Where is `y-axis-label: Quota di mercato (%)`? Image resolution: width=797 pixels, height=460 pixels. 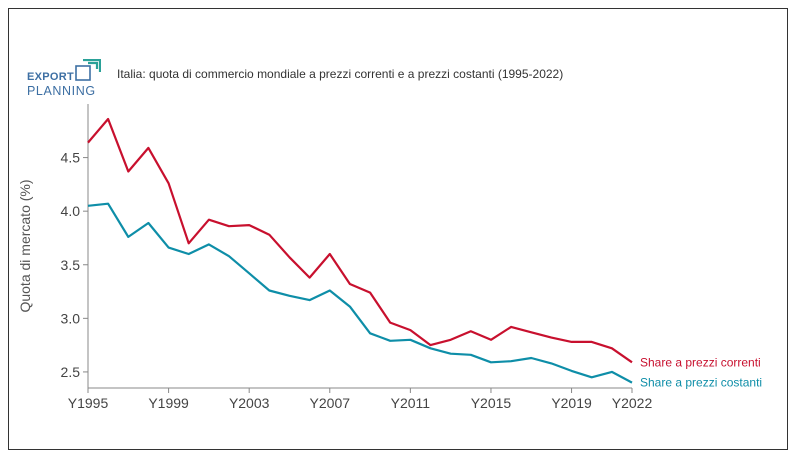 y-axis-label: Quota di mercato (%) is located at coordinates (25, 245).